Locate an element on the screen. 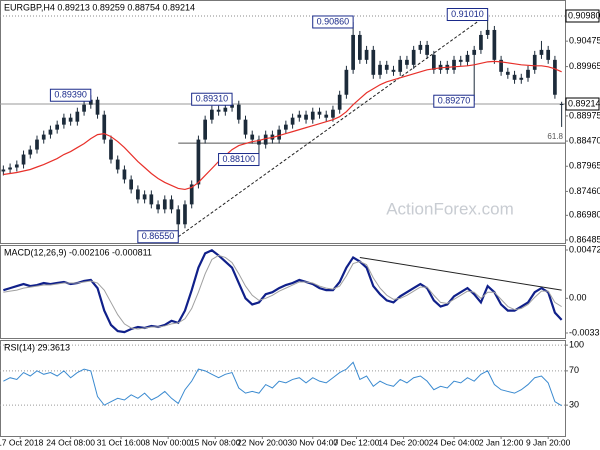 The width and height of the screenshot is (600, 450). watermark: ActionForex.com is located at coordinates (450, 208).